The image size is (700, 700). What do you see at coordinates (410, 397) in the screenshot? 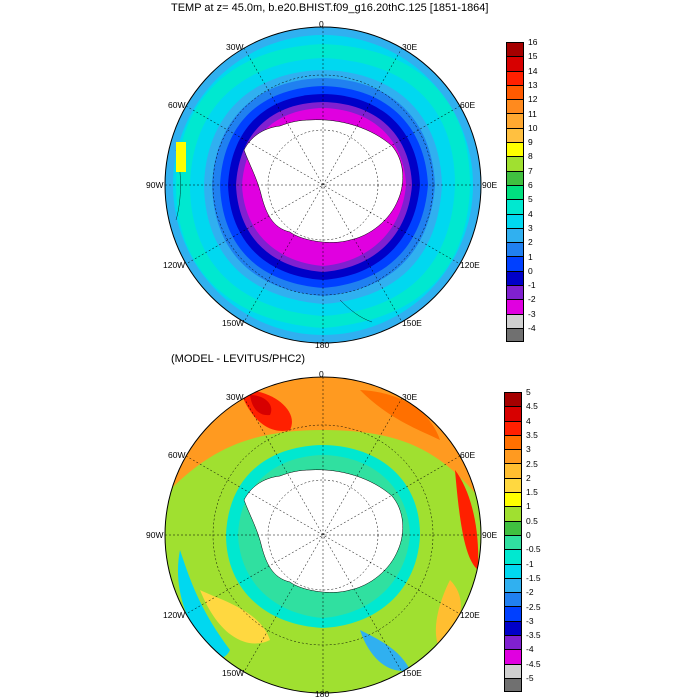
I see `bottom-lon-label-30e: 30E` at bounding box center [410, 397].